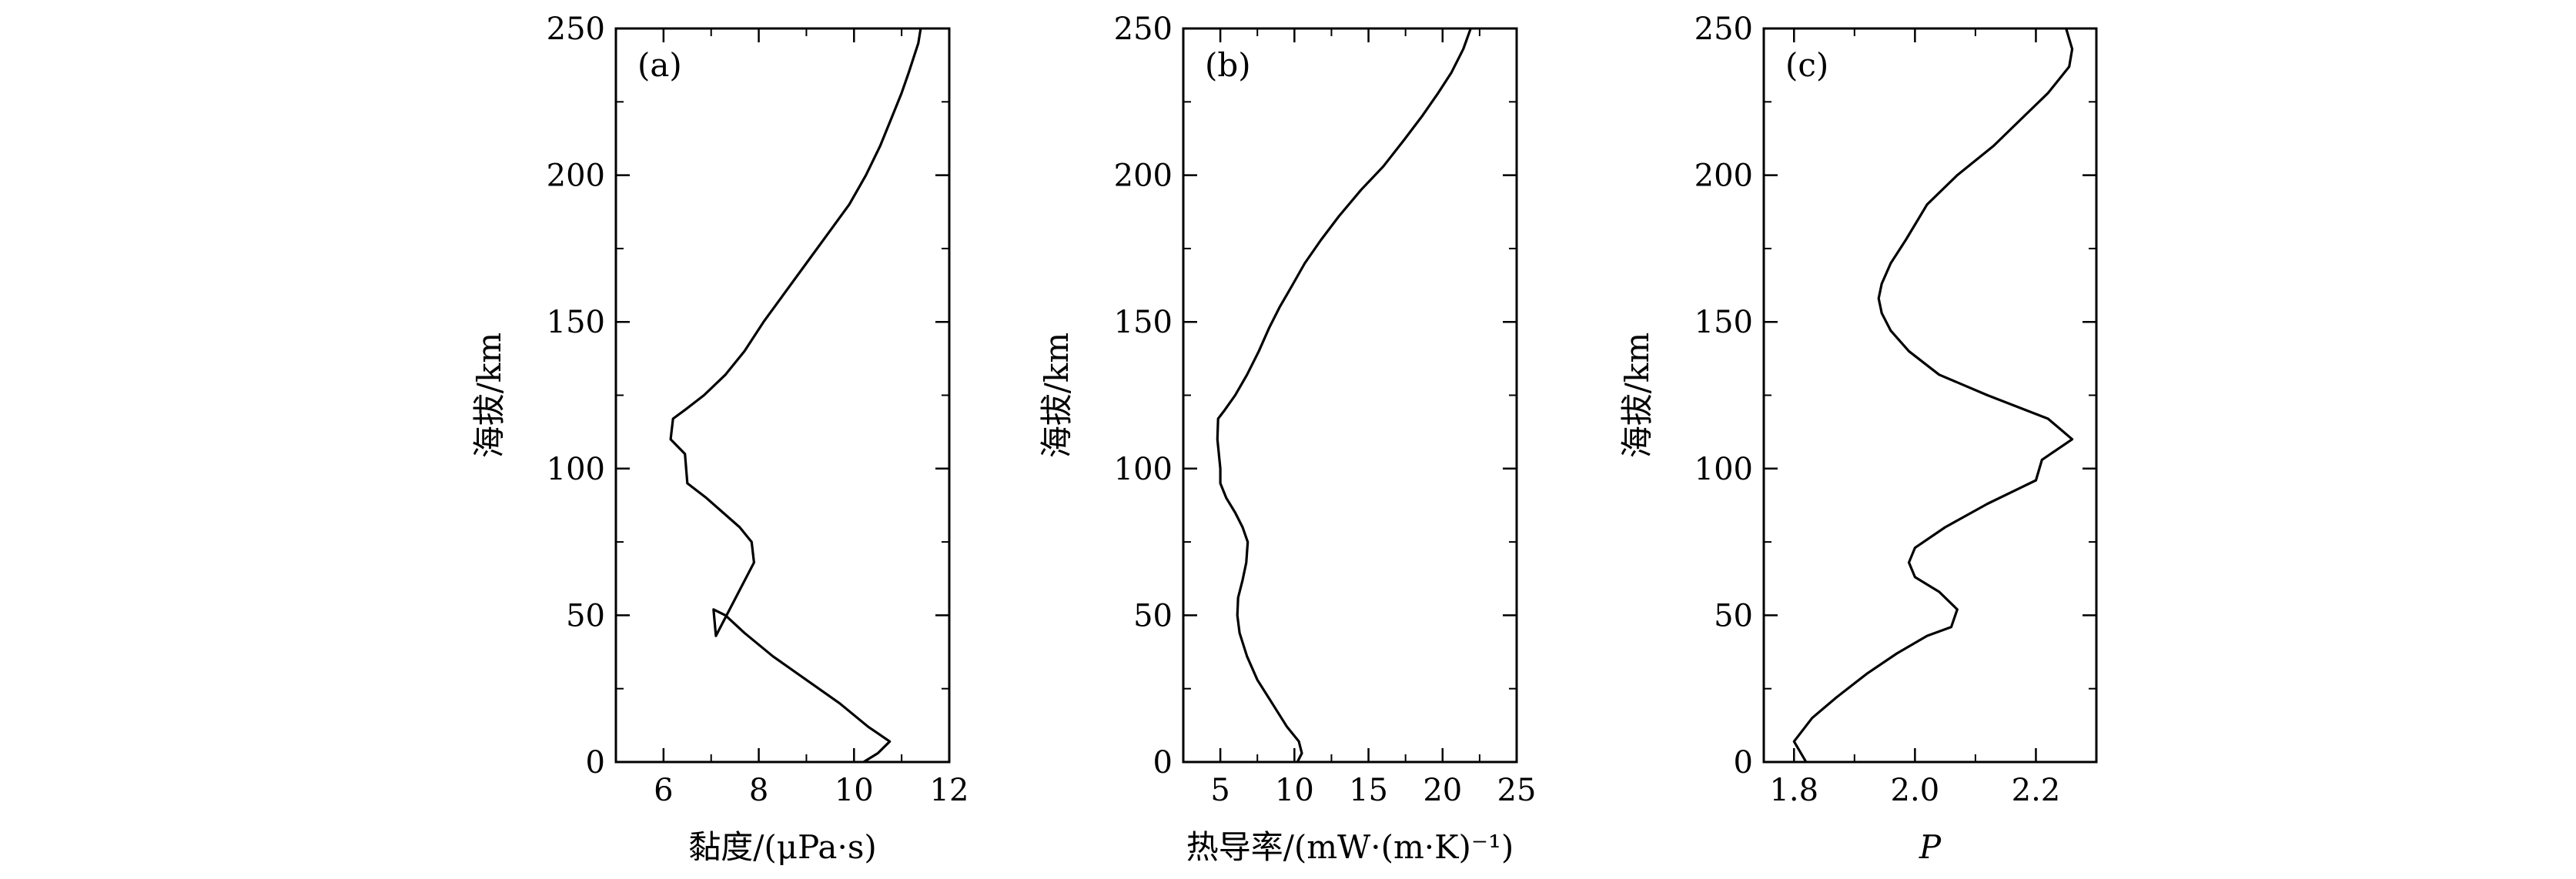 This screenshot has height=879, width=2576. I want to click on y-tick-label-a-3: 150, so click(576, 323).